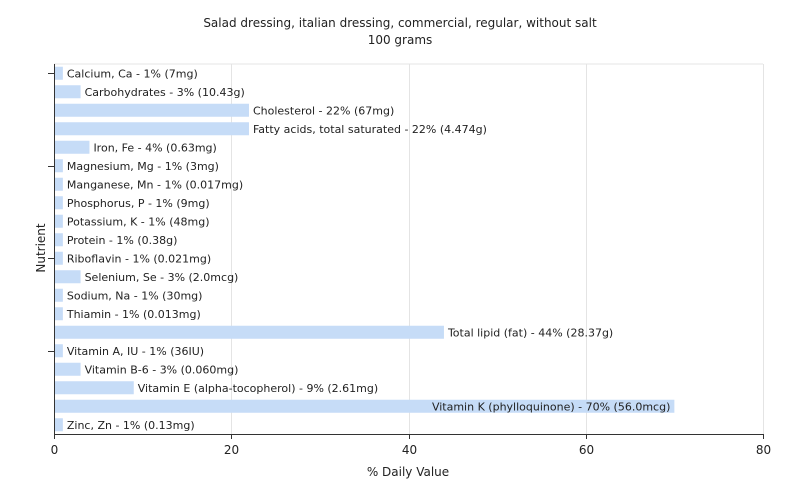 Image resolution: width=800 pixels, height=504 pixels. Describe the element at coordinates (409, 450) in the screenshot. I see `x-tick-label: 40` at that location.